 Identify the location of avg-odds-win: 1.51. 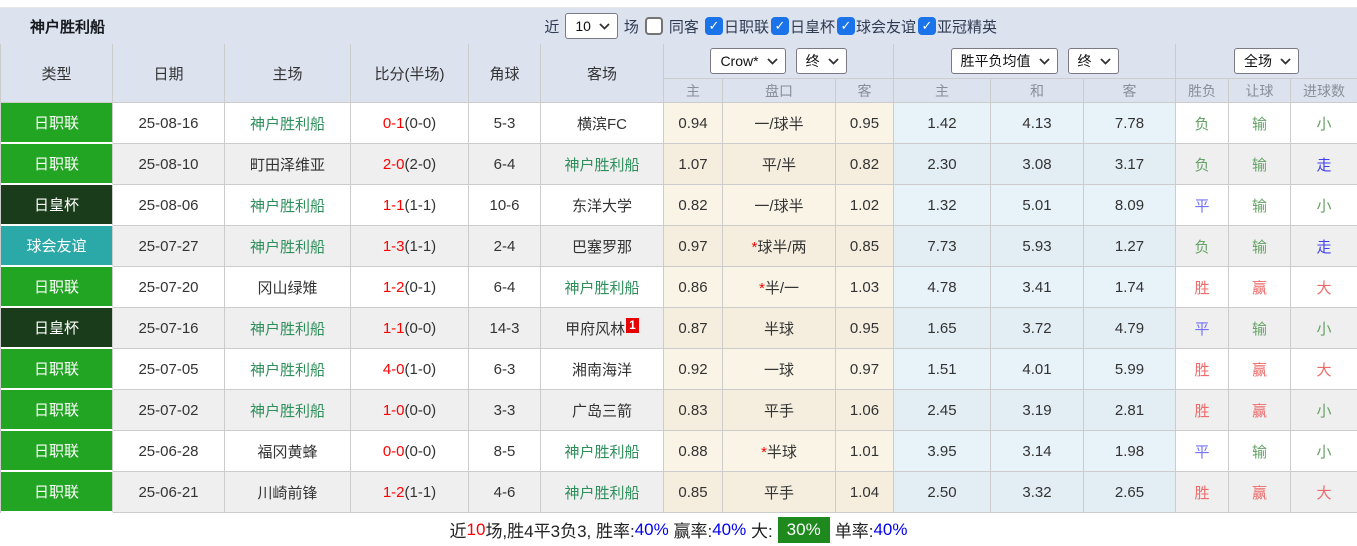
(943, 369).